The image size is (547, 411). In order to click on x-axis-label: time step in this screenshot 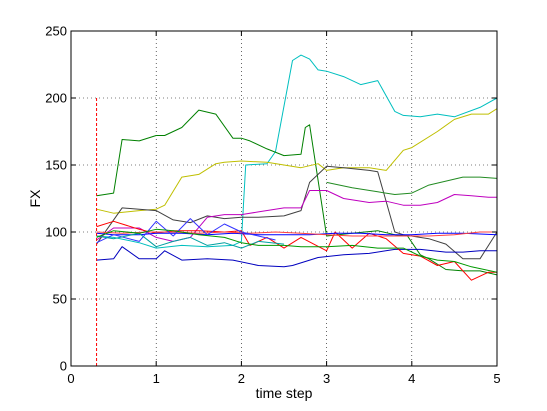, I will do `click(284, 393)`.